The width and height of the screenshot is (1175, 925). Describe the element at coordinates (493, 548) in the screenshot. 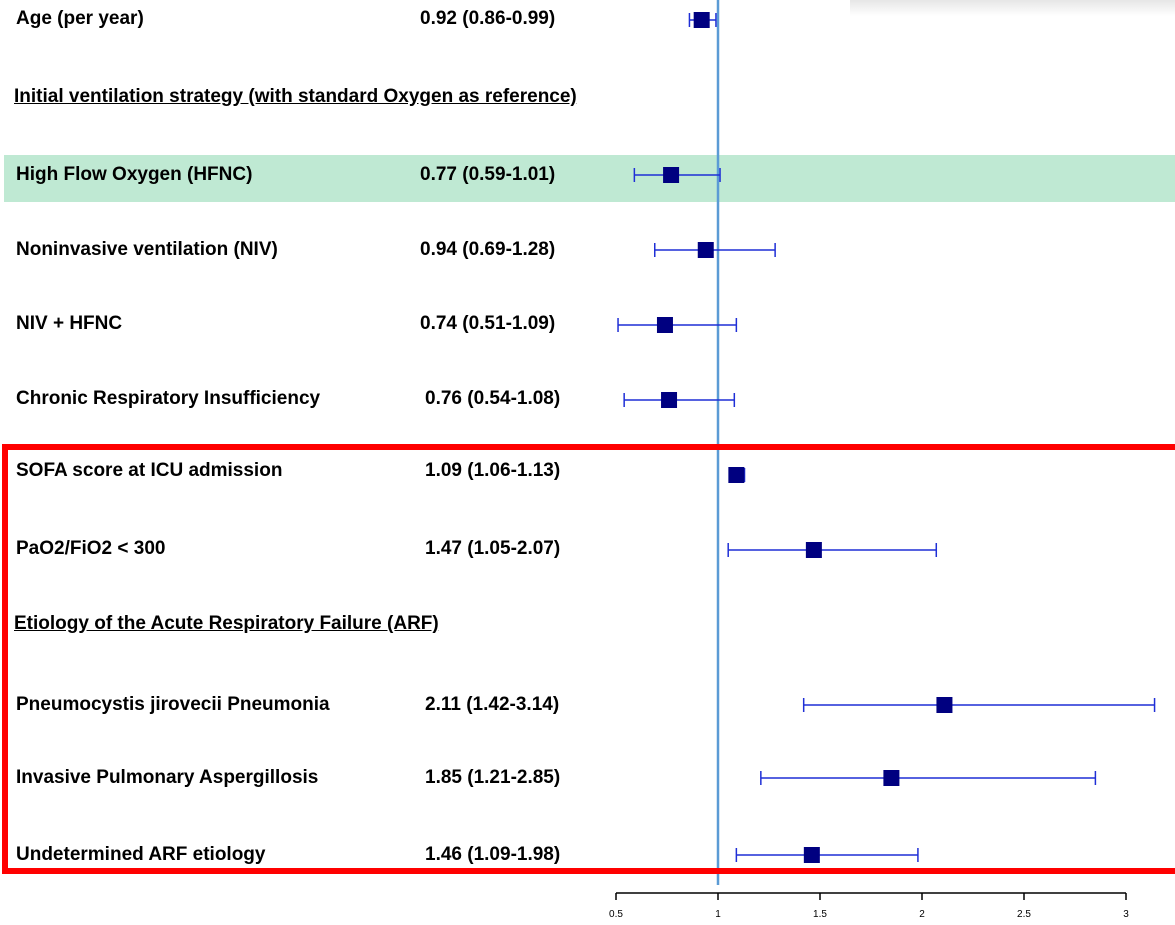

I see `row-value-pao2: 1.47 (1.05-2.07)` at that location.